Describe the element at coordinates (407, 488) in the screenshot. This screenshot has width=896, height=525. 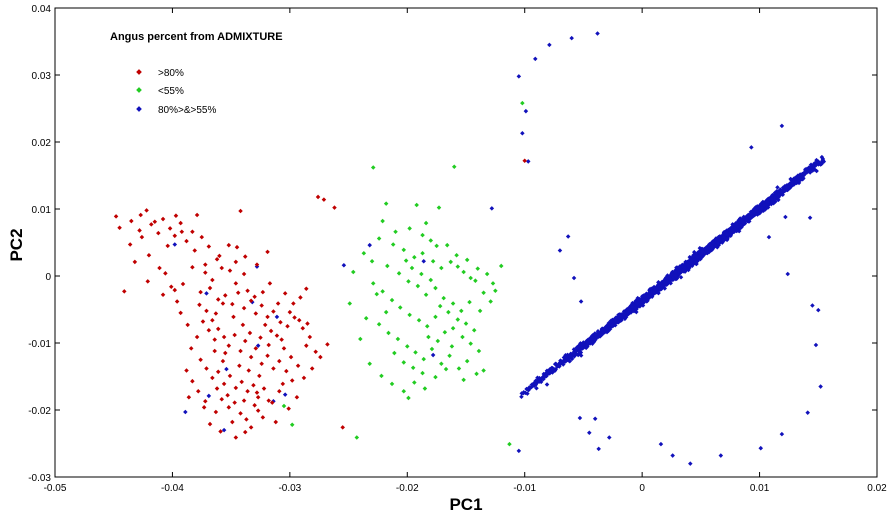
I see `x-tick-label: -0.02` at that location.